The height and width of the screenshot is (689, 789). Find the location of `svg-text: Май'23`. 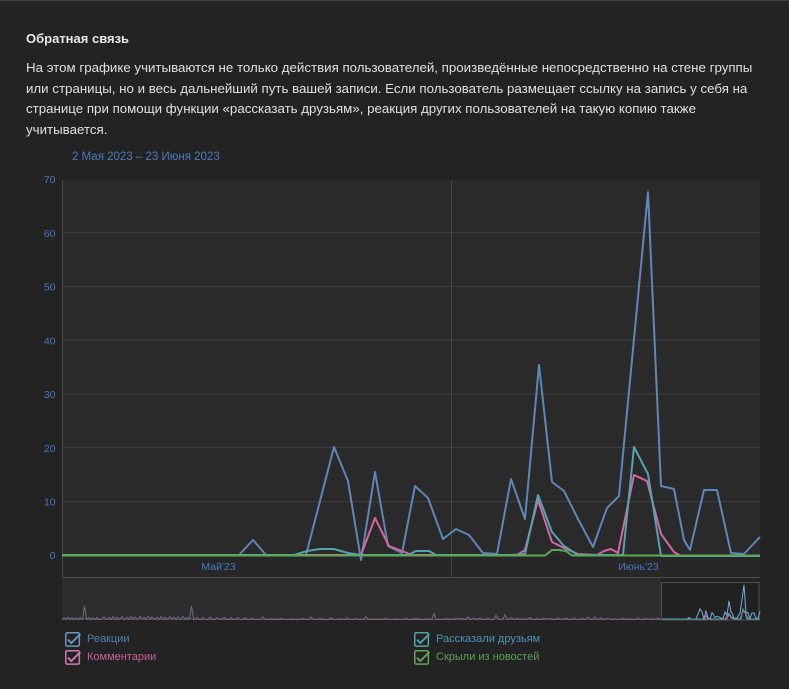

svg-text: Май'23 is located at coordinates (218, 567).